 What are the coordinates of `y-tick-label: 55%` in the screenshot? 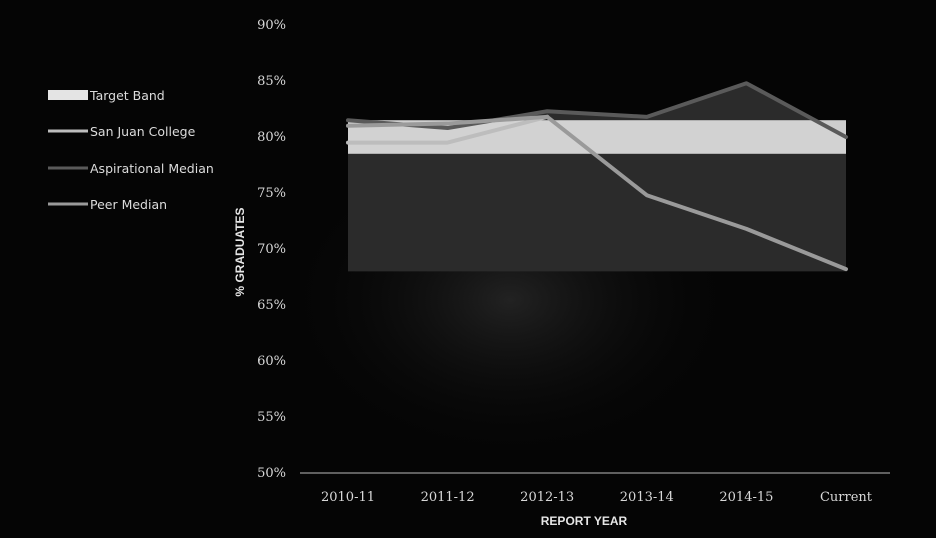 It's located at (271, 417).